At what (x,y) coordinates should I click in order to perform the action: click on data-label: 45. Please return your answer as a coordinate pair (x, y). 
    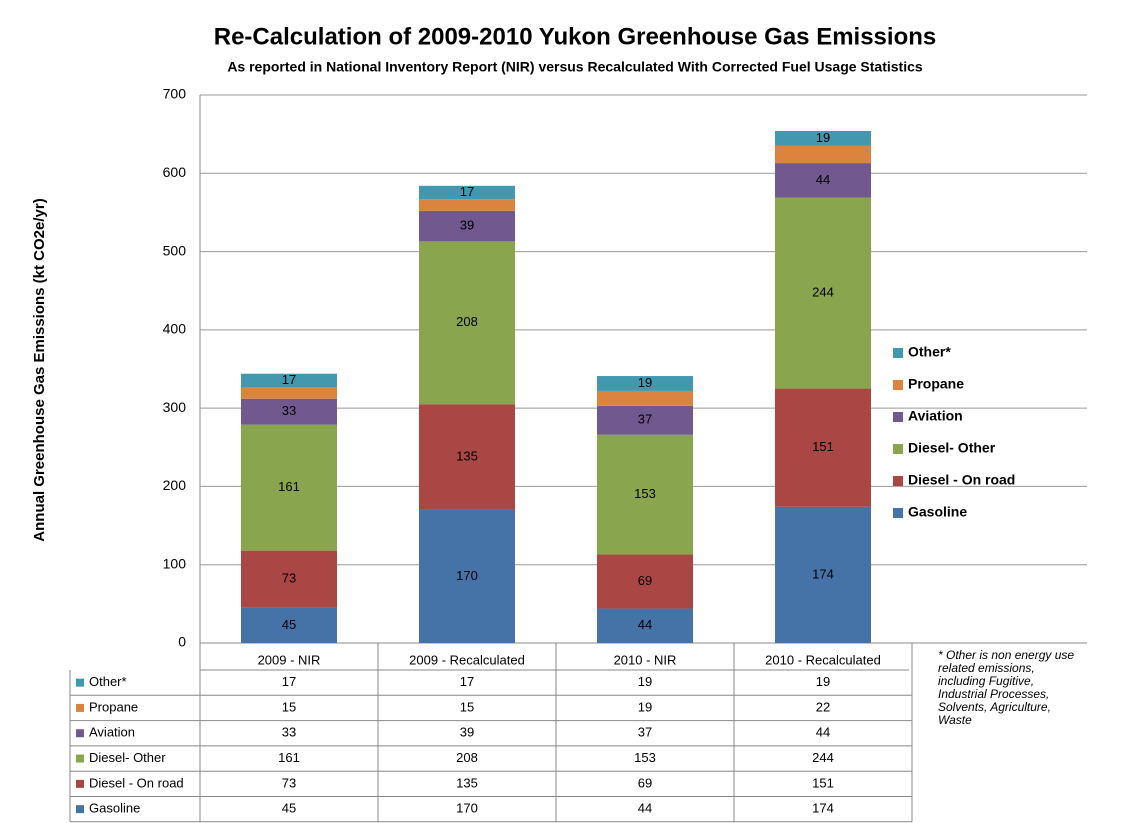
    Looking at the image, I should click on (289, 624).